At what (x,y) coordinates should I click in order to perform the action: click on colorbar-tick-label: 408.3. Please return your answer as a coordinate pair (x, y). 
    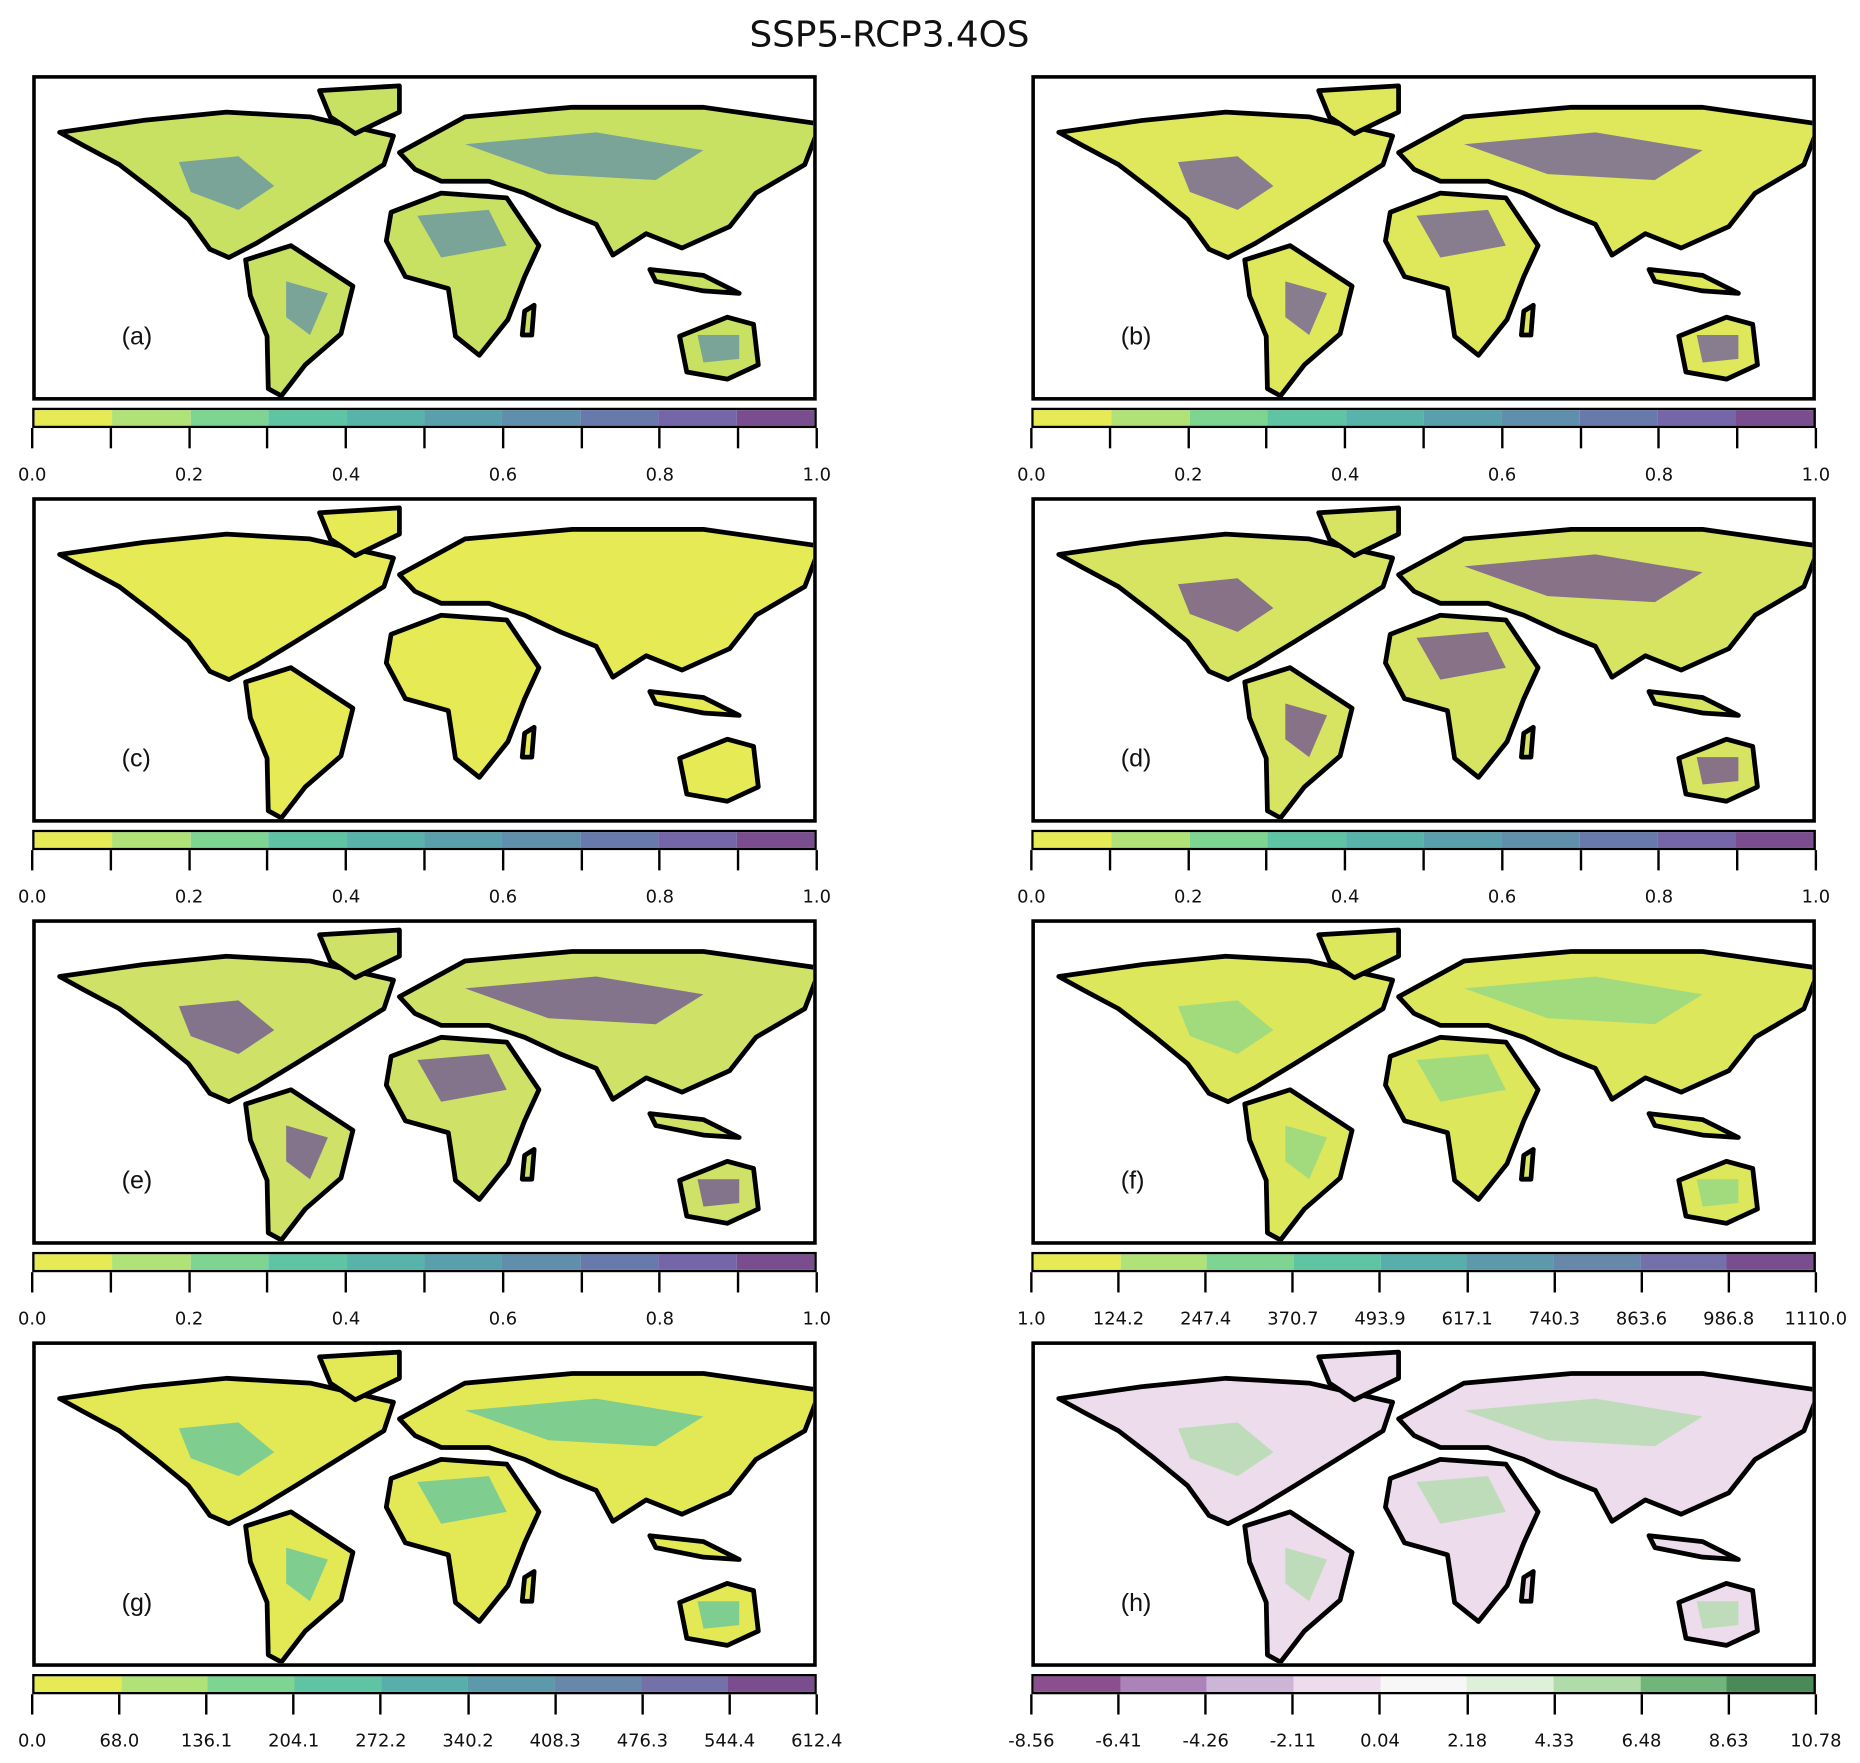
    Looking at the image, I should click on (555, 1741).